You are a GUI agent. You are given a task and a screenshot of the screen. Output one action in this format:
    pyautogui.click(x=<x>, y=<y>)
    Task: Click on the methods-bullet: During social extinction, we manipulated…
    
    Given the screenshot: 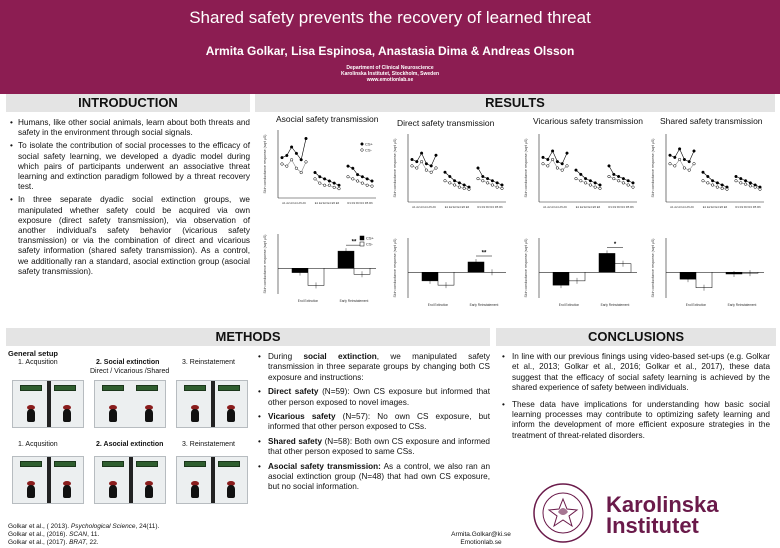 What is the action you would take?
    pyautogui.click(x=374, y=367)
    